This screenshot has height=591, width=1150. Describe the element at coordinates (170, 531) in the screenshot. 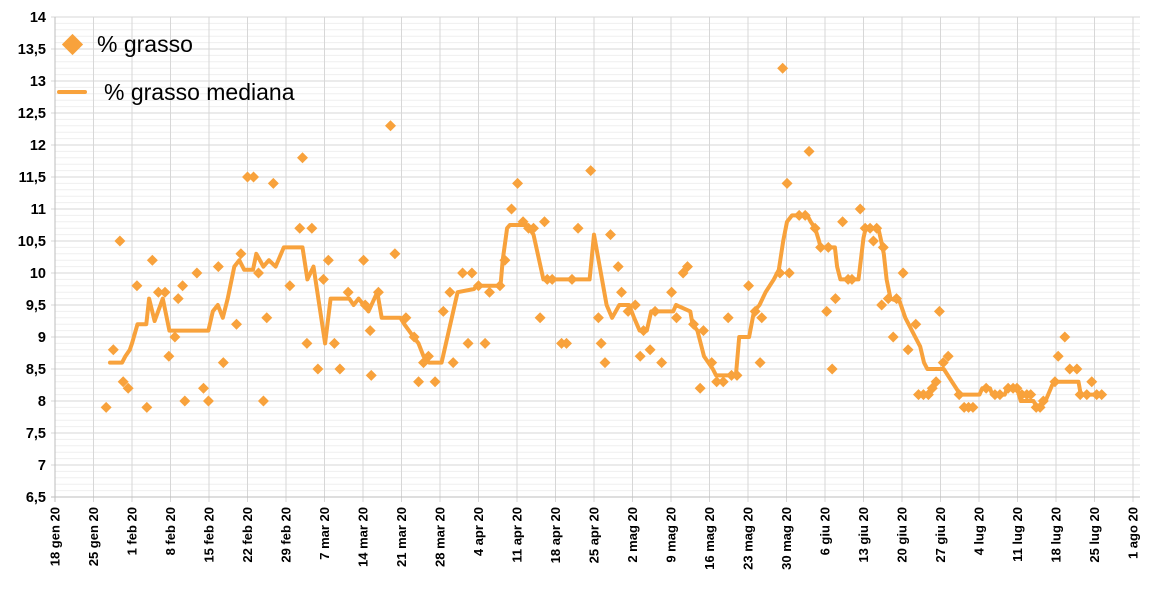

I see `x-axis-tick-label: 8 feb 20` at that location.